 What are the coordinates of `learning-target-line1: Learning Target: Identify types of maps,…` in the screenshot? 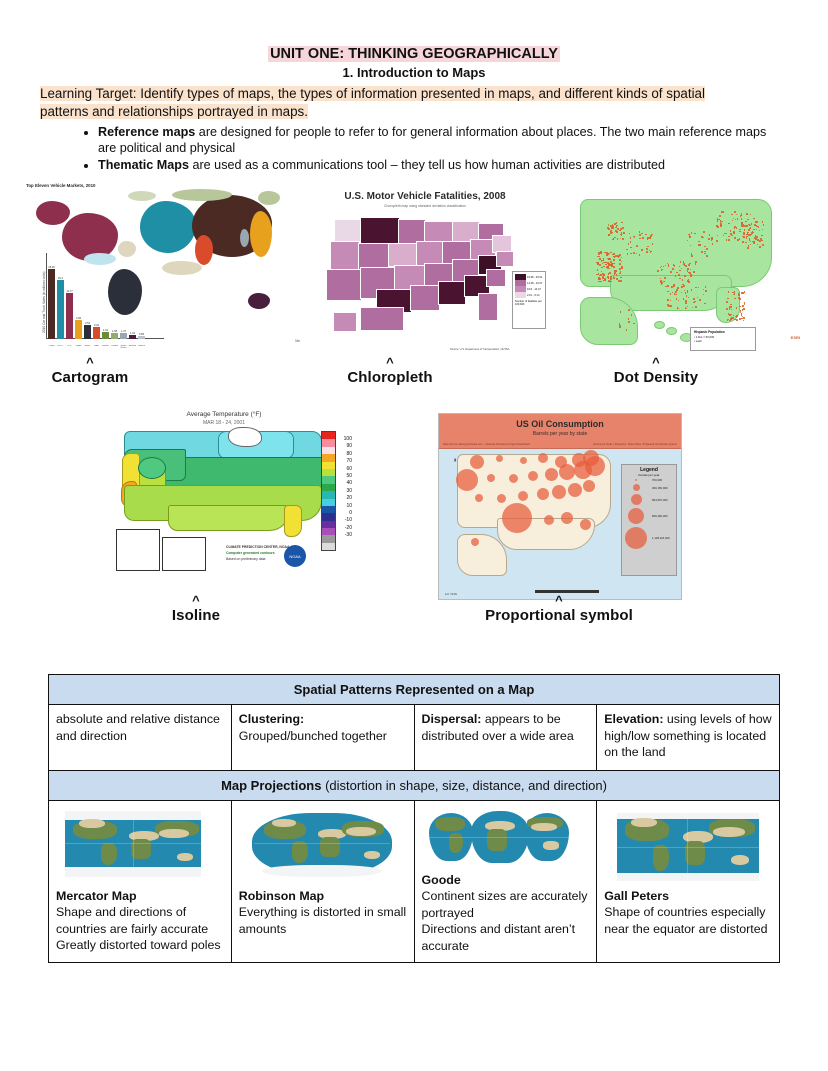 It's located at (372, 93).